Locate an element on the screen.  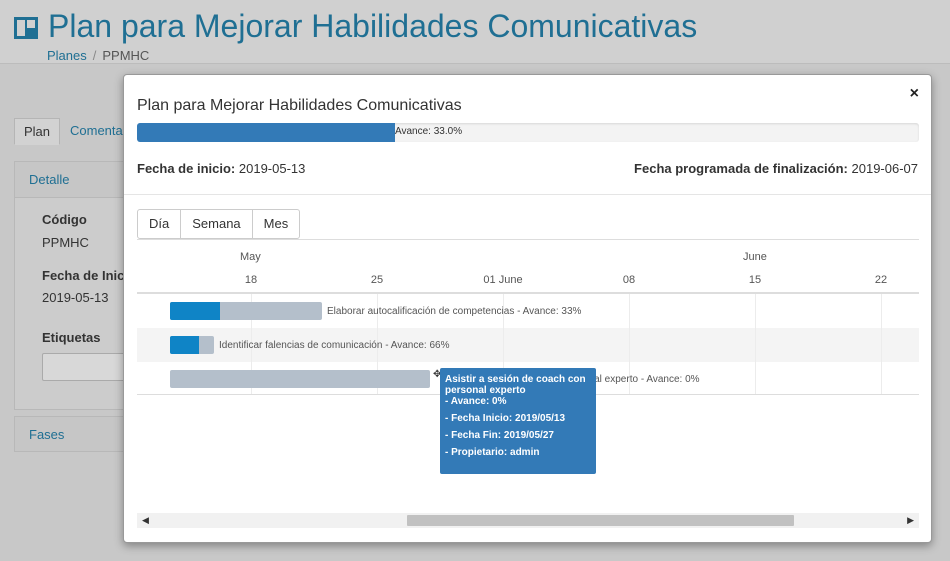
etiquetas-label: Etiquetas is located at coordinates (71, 337).